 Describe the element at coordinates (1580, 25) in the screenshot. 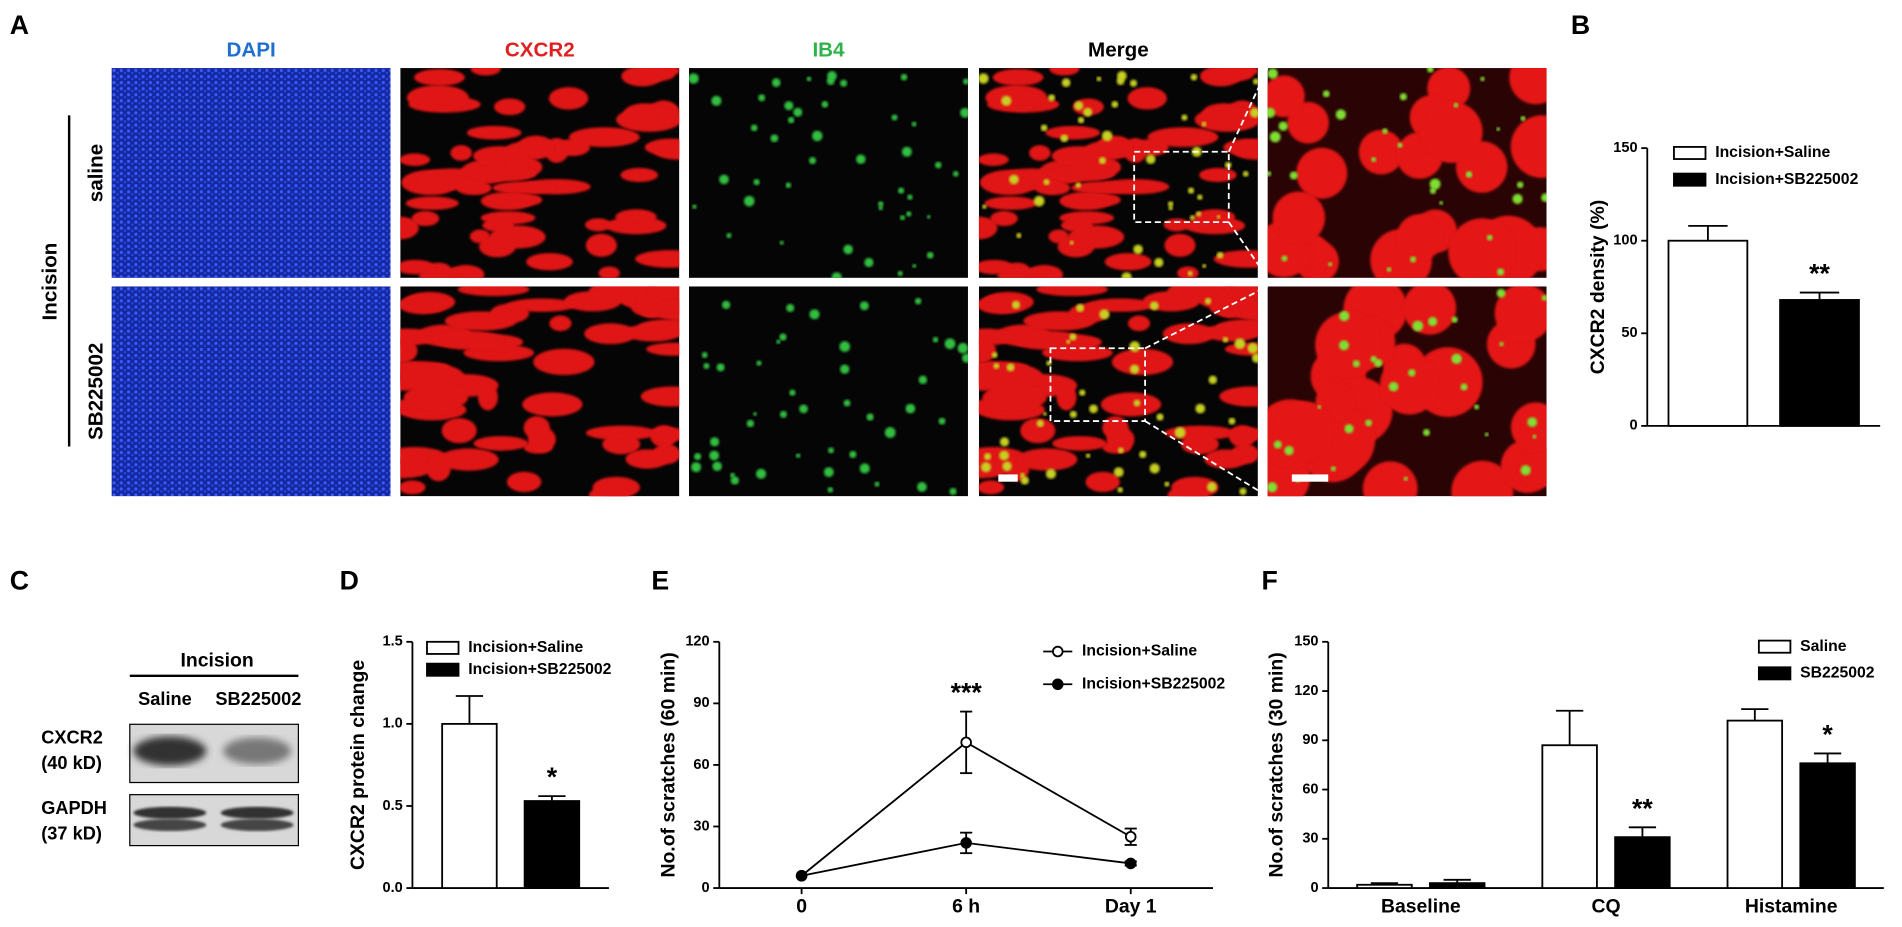

I see `panel-letter: B` at that location.